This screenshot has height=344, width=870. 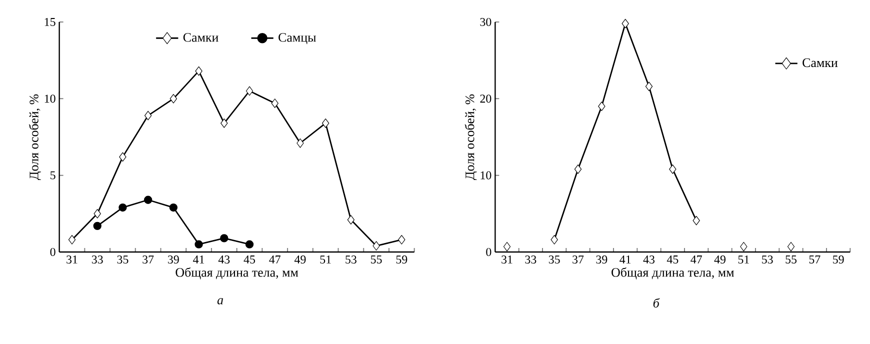 I want to click on y-tick-label: 30, so click(x=486, y=22).